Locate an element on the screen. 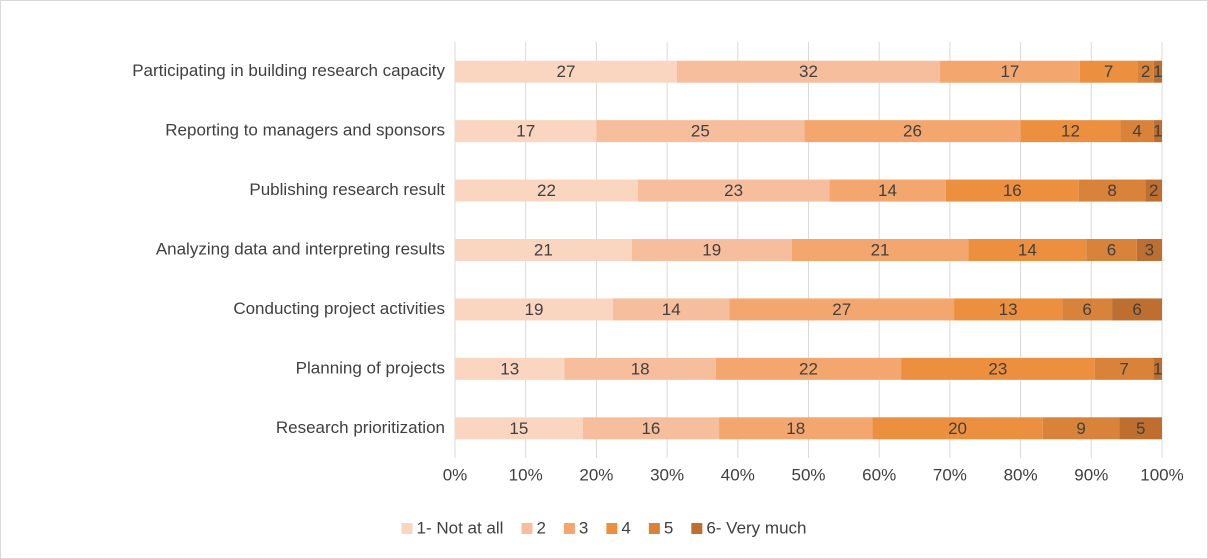 The width and height of the screenshot is (1208, 559). data-label: 12 is located at coordinates (1070, 131).